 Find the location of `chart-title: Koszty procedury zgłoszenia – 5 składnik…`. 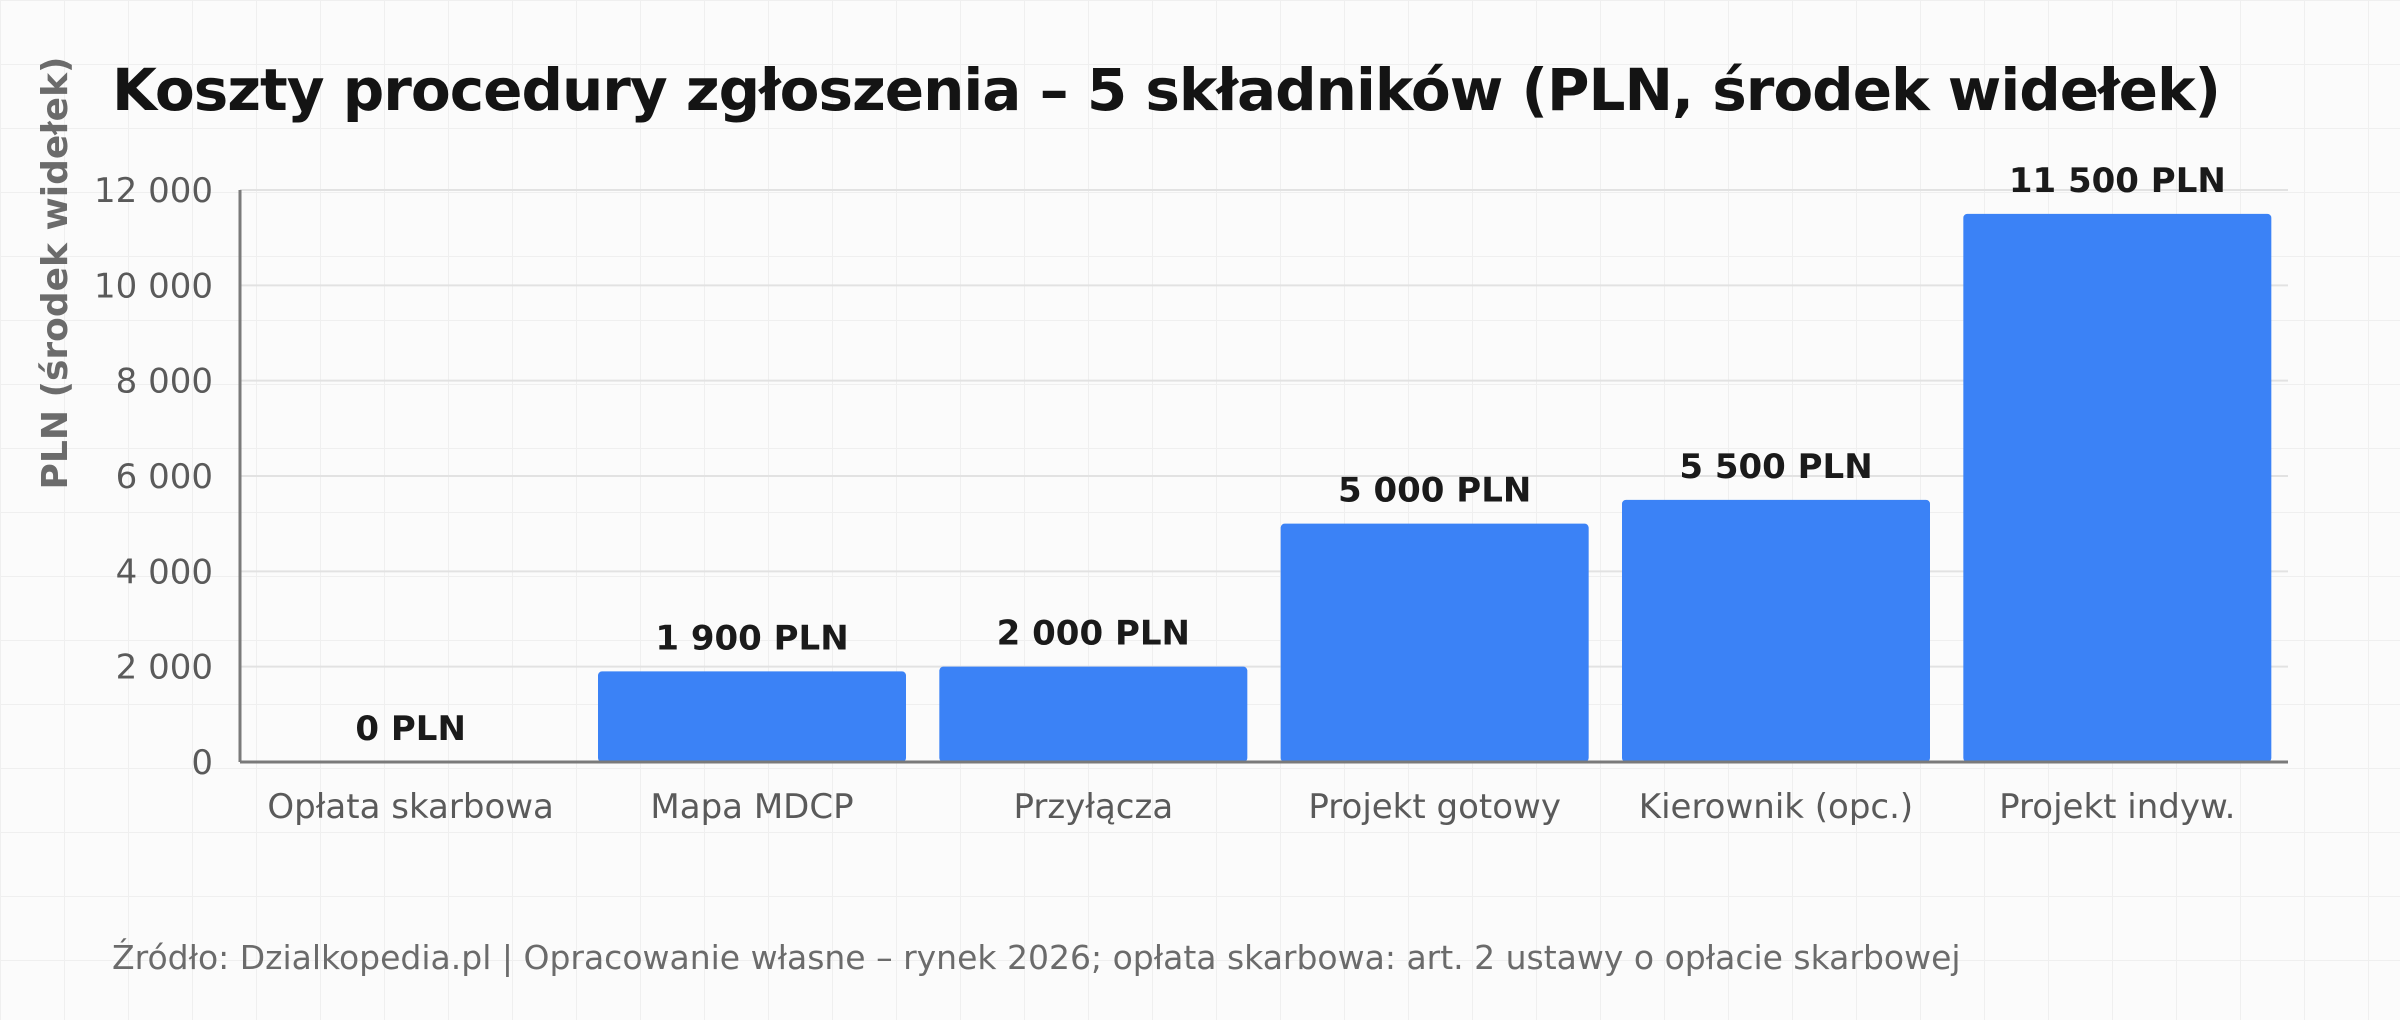

chart-title: Koszty procedury zgłoszenia – 5 składnik… is located at coordinates (1166, 90).